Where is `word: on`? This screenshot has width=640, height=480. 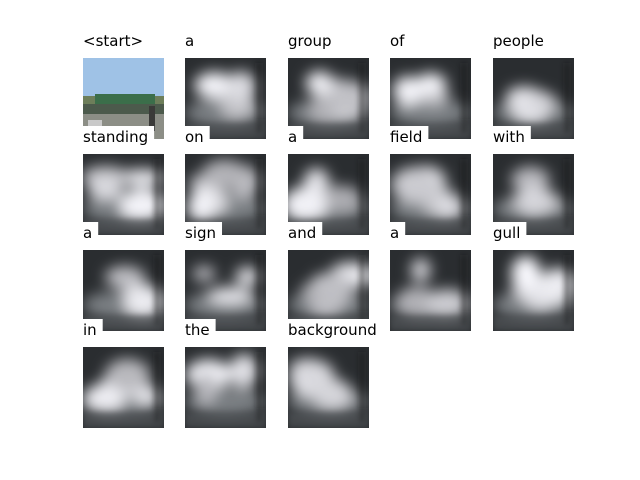
word: on is located at coordinates (194, 137).